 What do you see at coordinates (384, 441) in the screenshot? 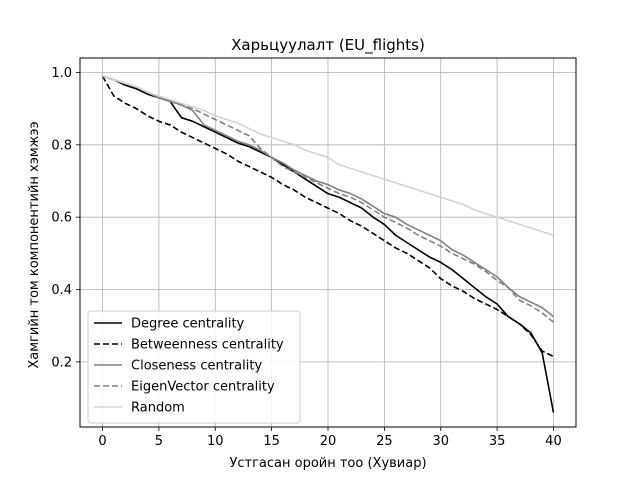
I see `x-tick-label: 25` at bounding box center [384, 441].